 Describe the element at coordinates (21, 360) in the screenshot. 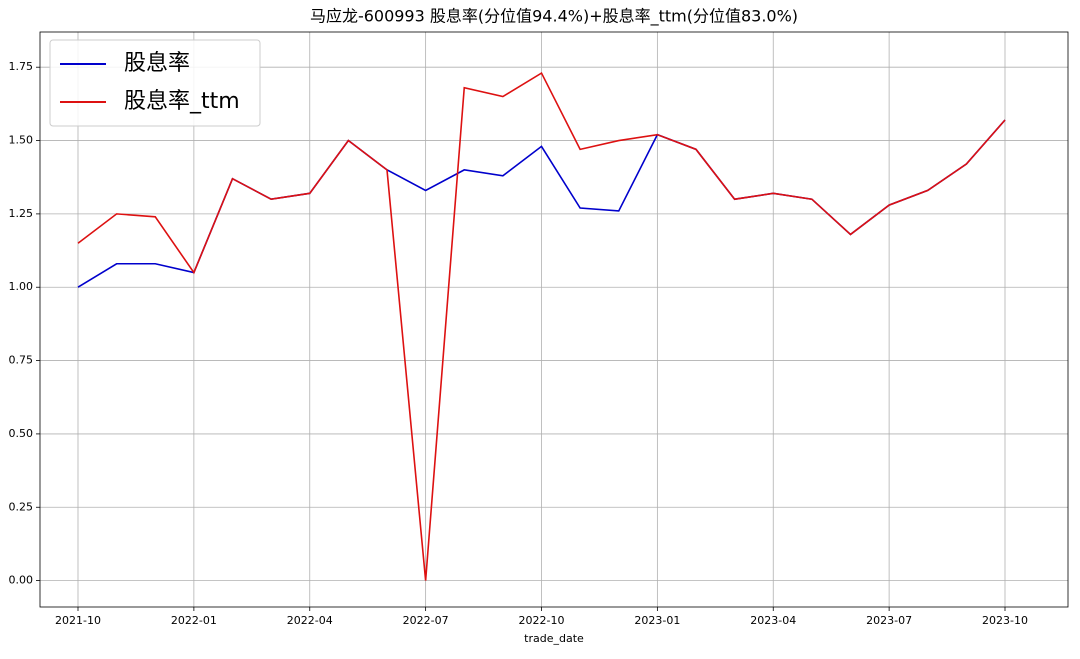

I see `y-tick-label: 0.75` at that location.